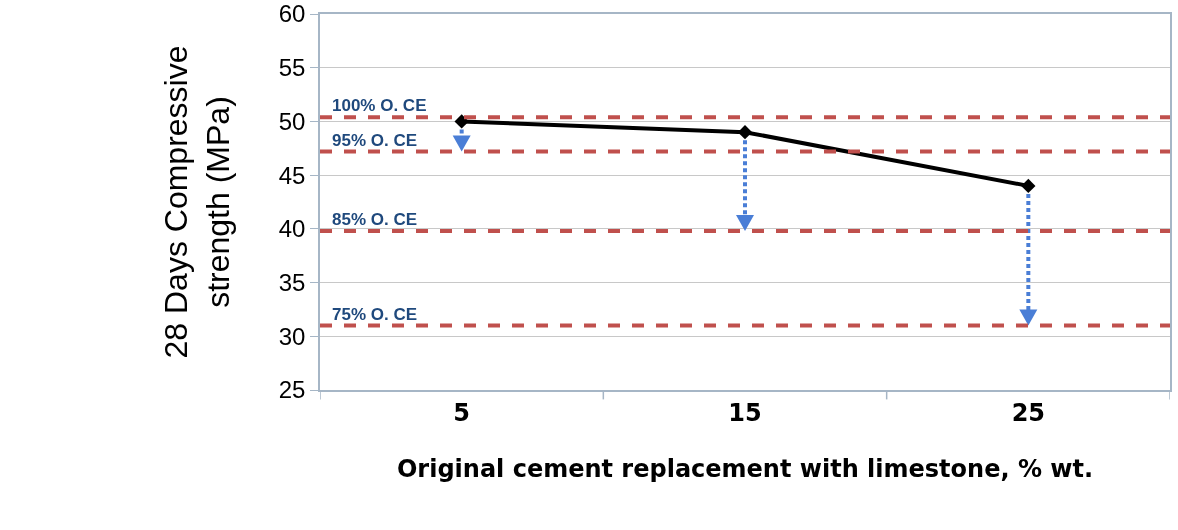 Image resolution: width=1178 pixels, height=530 pixels. Describe the element at coordinates (462, 412) in the screenshot. I see `x-tick-label: 5` at that location.